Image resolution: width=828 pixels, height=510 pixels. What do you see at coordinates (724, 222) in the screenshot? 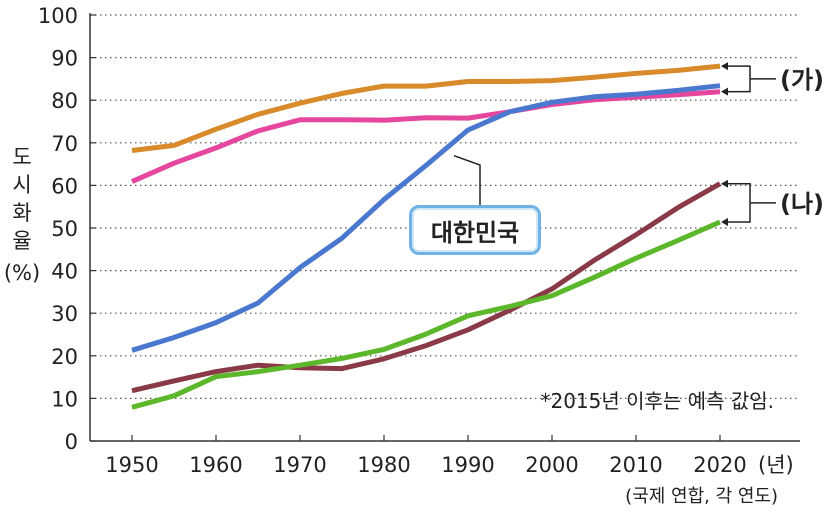
I see `group-2-arrowhead-bottom` at bounding box center [724, 222].